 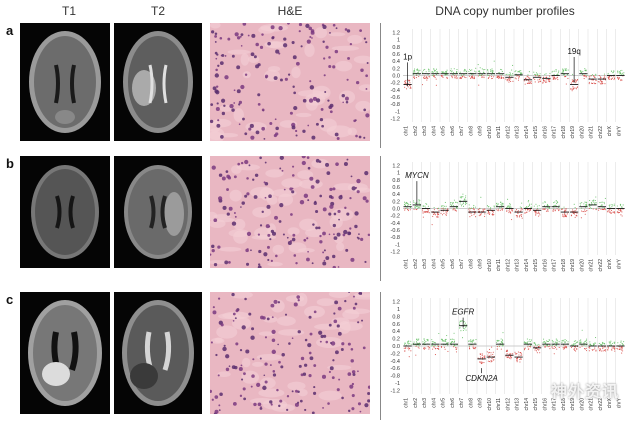 I want to click on chromosome-label: chr16, so click(x=545, y=404).